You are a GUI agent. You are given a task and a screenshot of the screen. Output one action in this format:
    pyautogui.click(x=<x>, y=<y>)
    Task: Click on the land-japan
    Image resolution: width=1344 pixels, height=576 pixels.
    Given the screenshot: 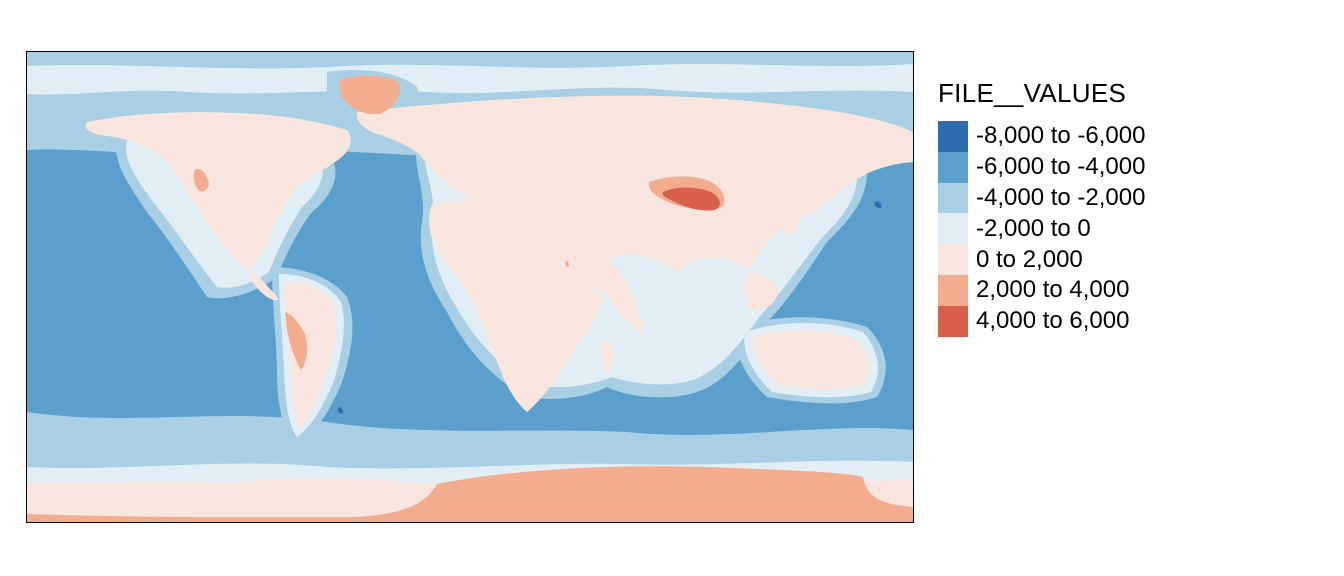 What is the action you would take?
    pyautogui.click(x=791, y=224)
    